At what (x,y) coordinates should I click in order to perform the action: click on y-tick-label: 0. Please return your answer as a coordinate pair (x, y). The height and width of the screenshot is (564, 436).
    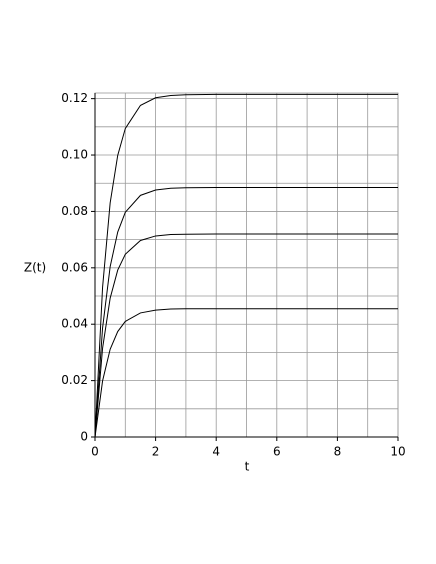
    Looking at the image, I should click on (84, 437).